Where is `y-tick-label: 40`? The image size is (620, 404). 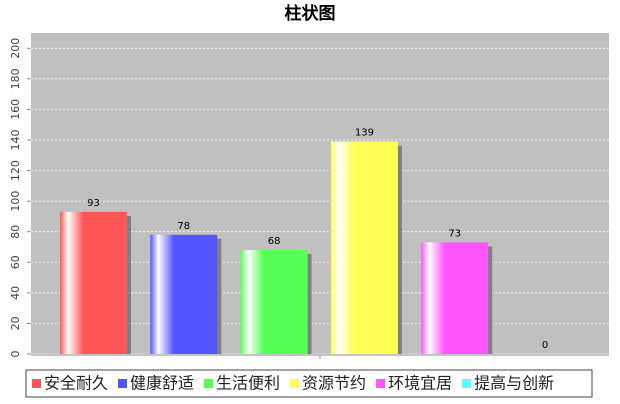 y-tick-label: 40 is located at coordinates (15, 293).